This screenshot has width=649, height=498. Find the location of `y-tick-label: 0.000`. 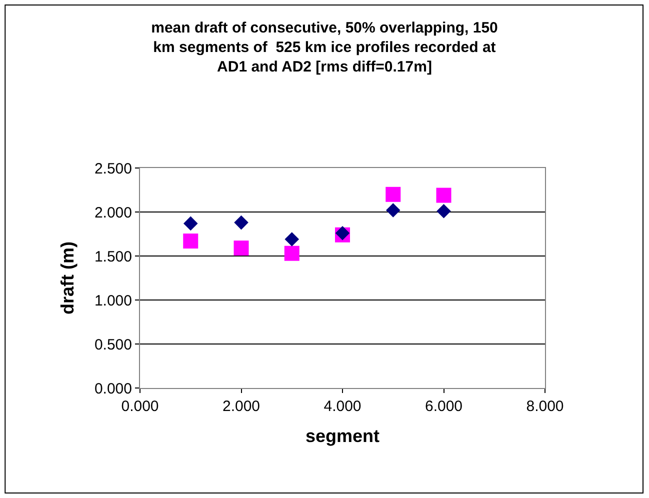

y-tick-label: 0.000 is located at coordinates (113, 389).